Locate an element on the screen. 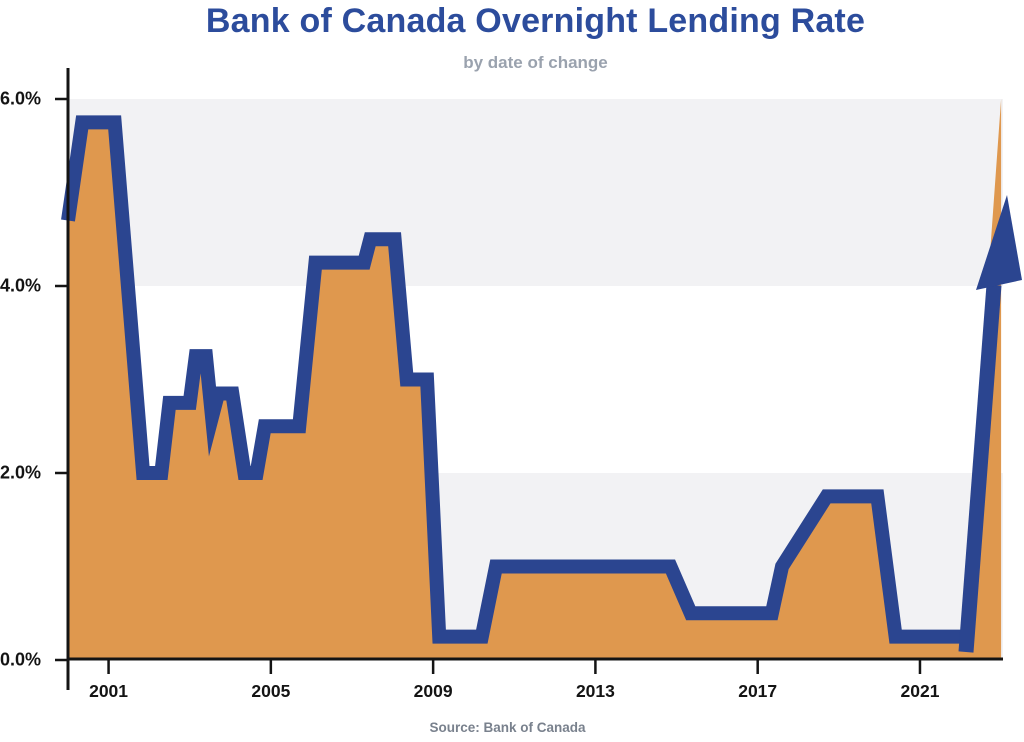 The height and width of the screenshot is (742, 1024). x-axis-tick-label: 2005 is located at coordinates (271, 691).